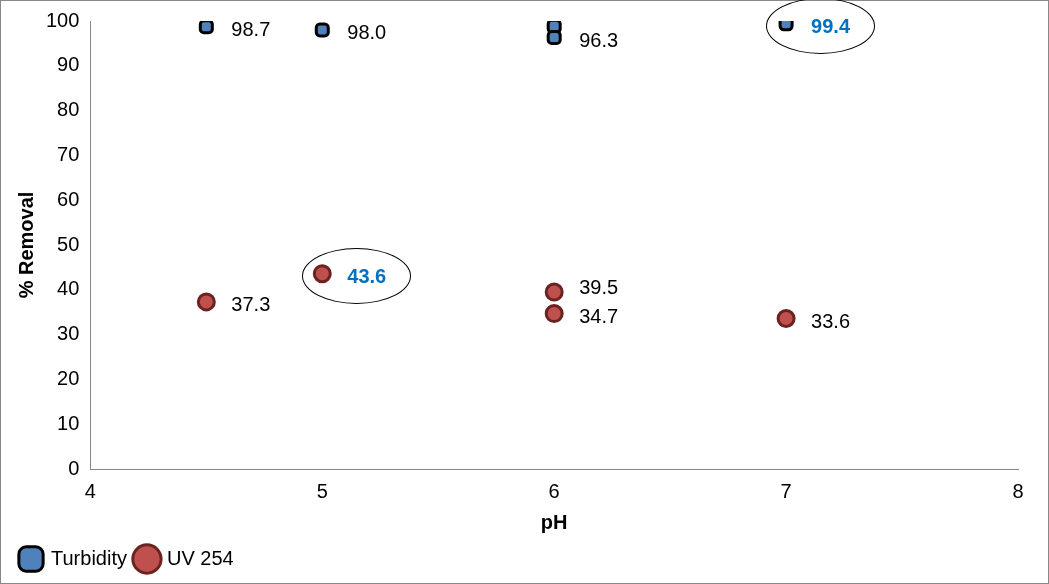  Describe the element at coordinates (68, 198) in the screenshot. I see `y-tick-label: 60` at that location.